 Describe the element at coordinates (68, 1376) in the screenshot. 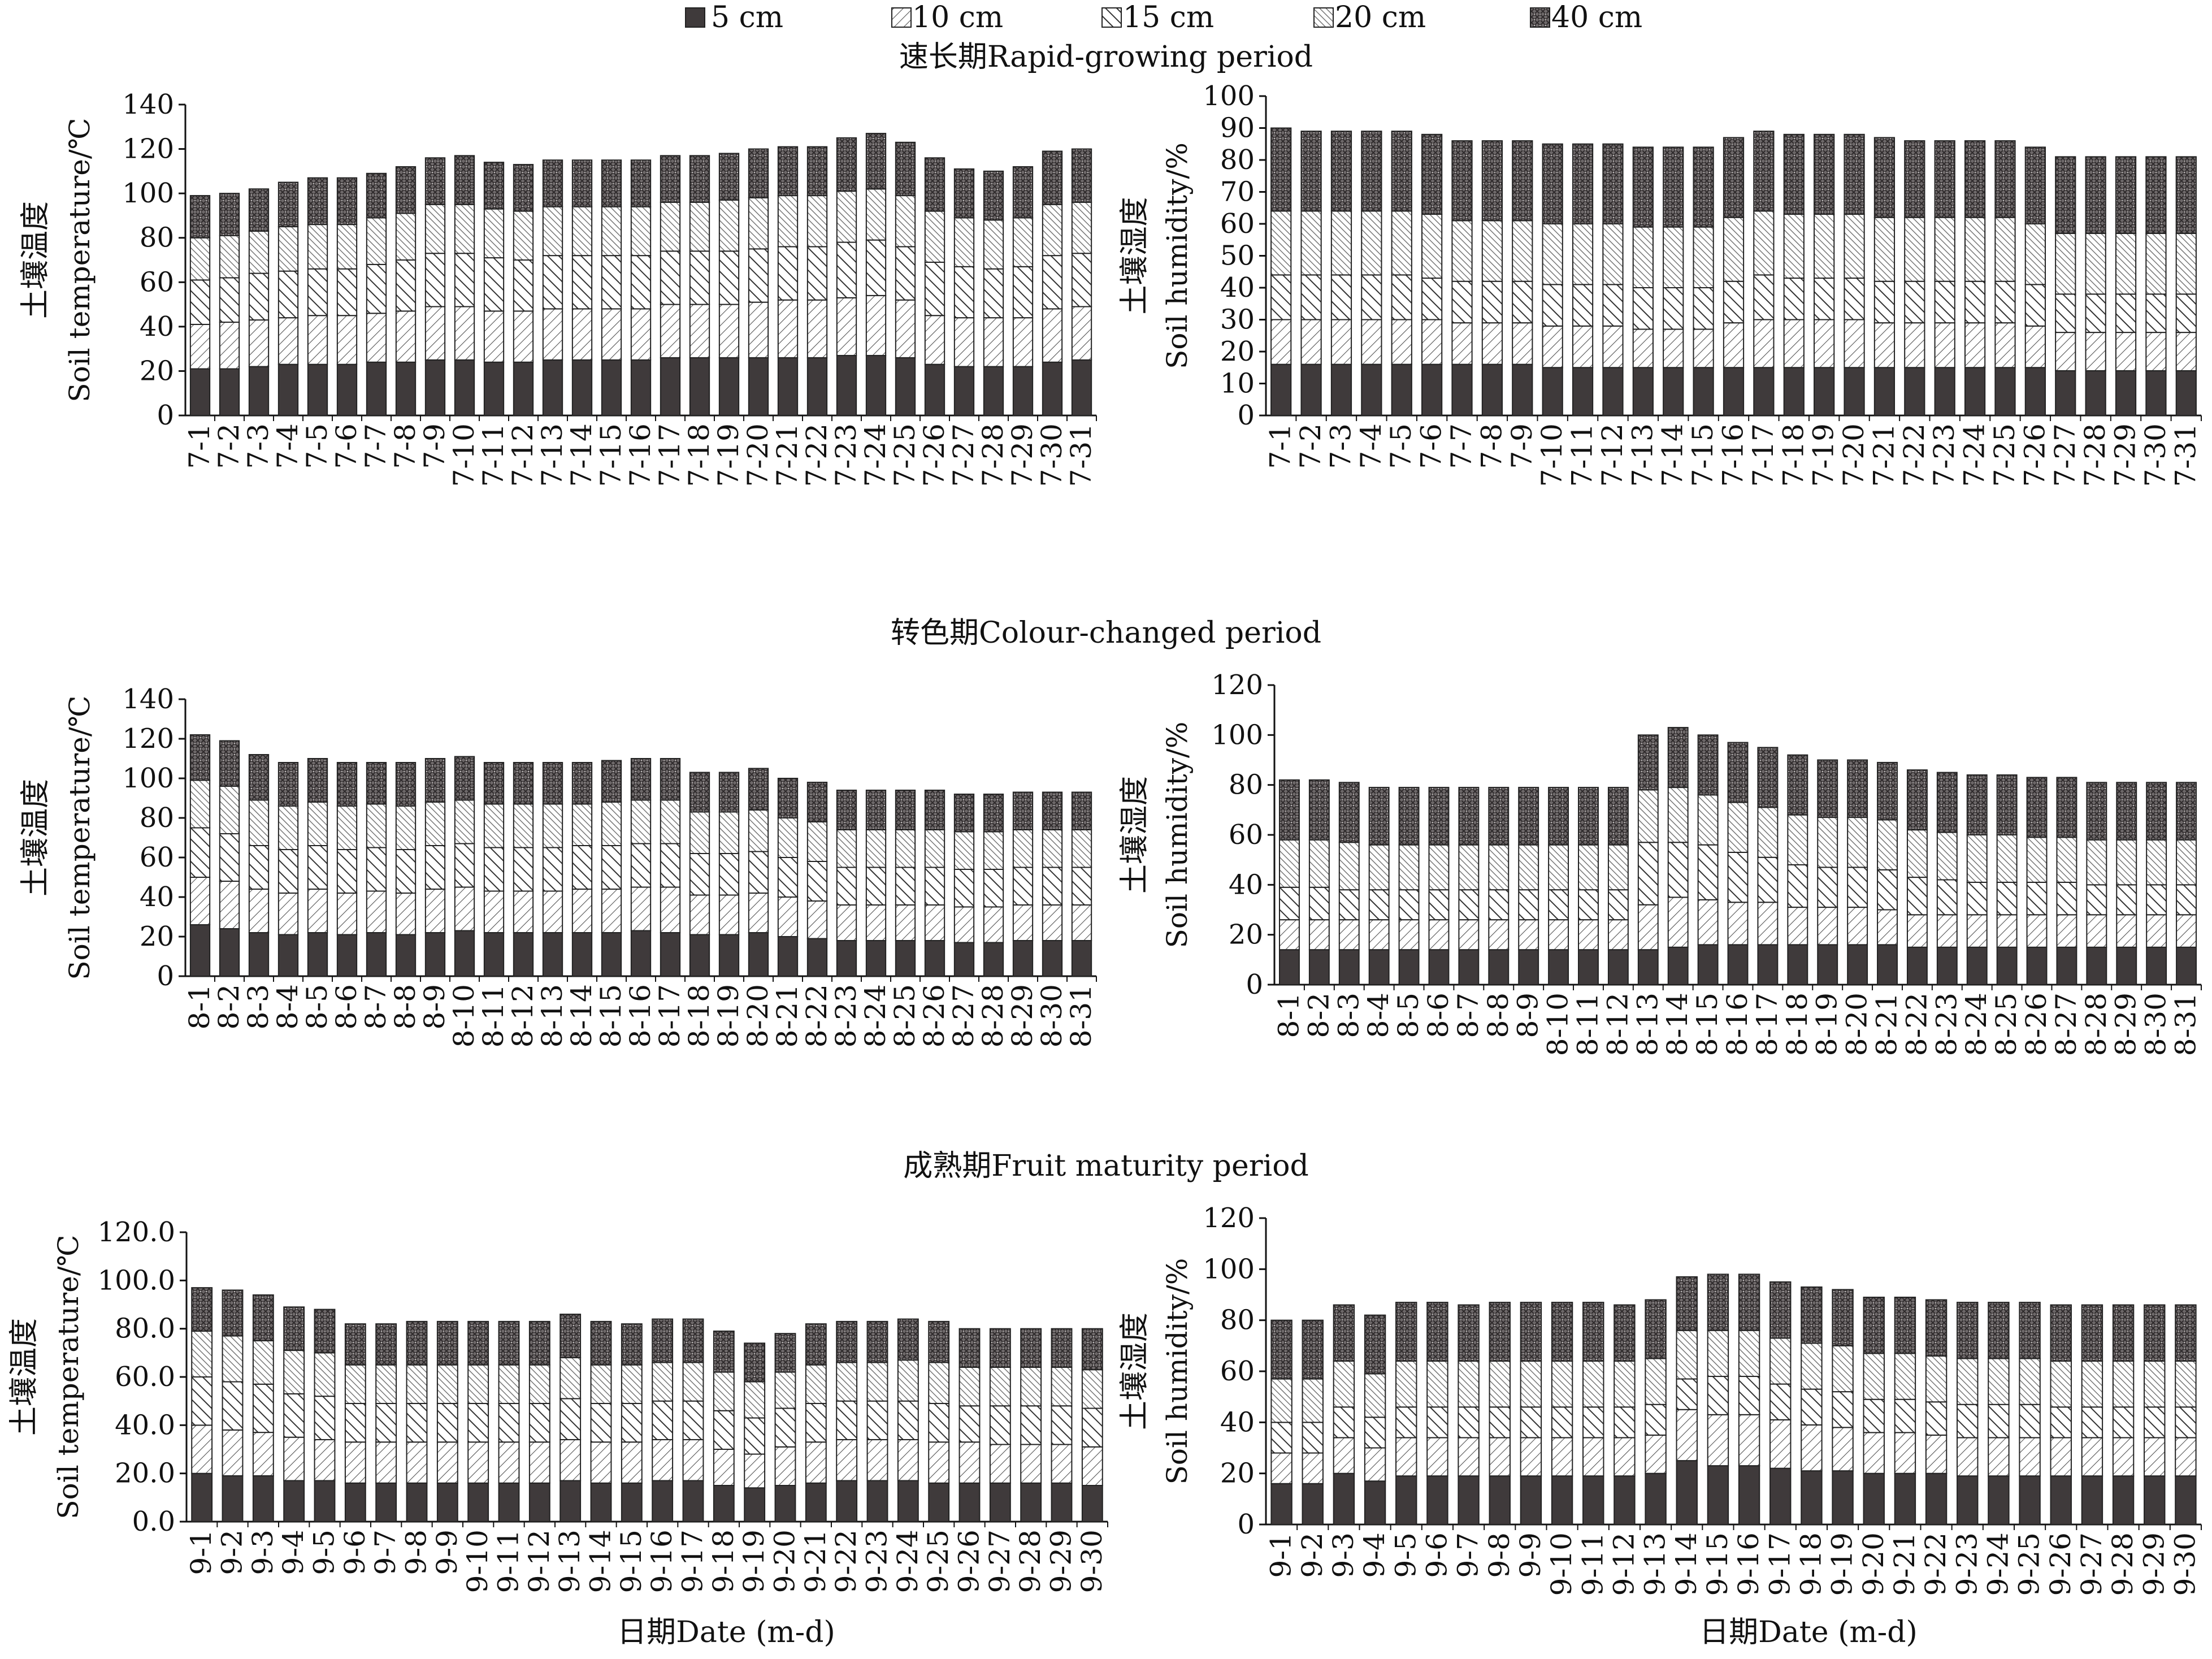

I see `y-axis-label: Soil temperature/℃` at that location.